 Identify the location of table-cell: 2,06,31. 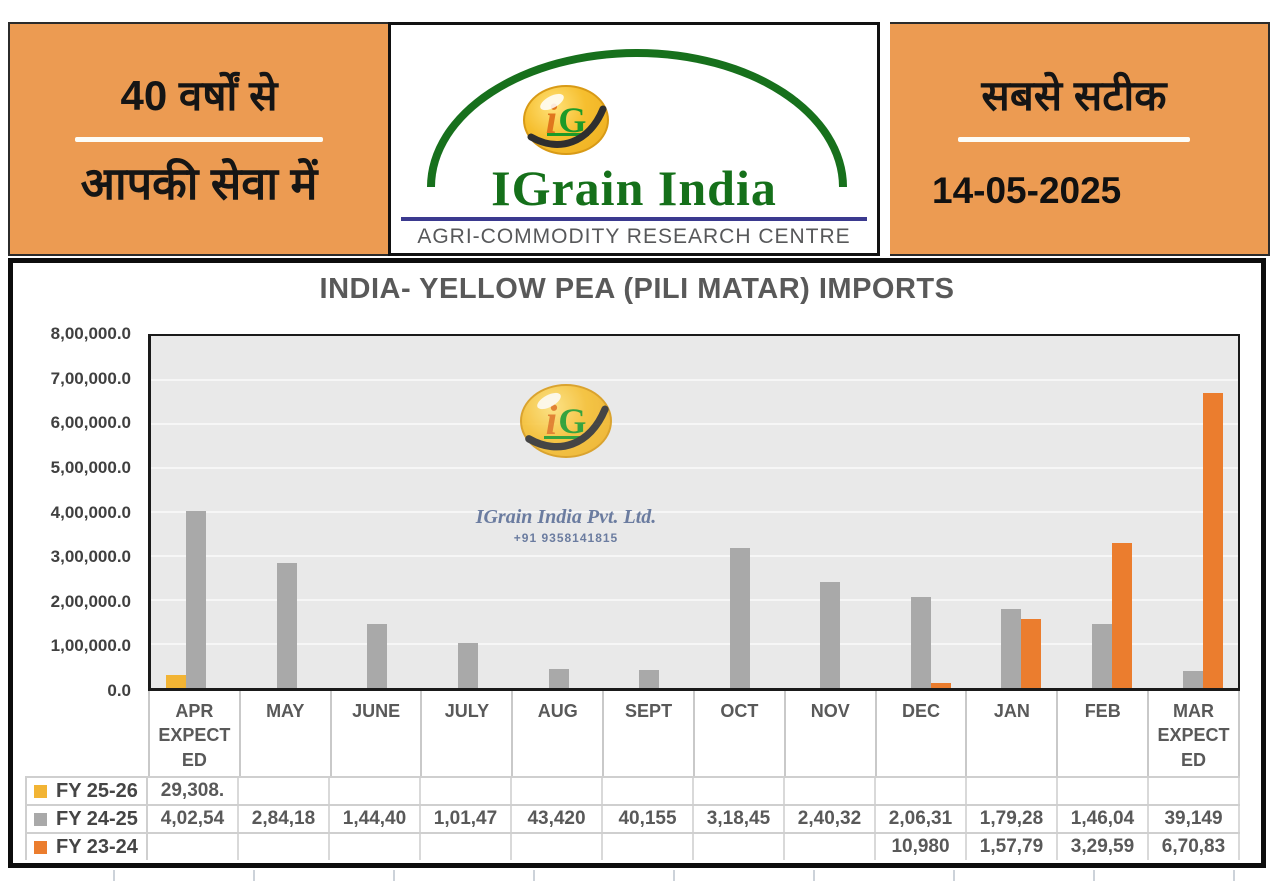
(921, 819).